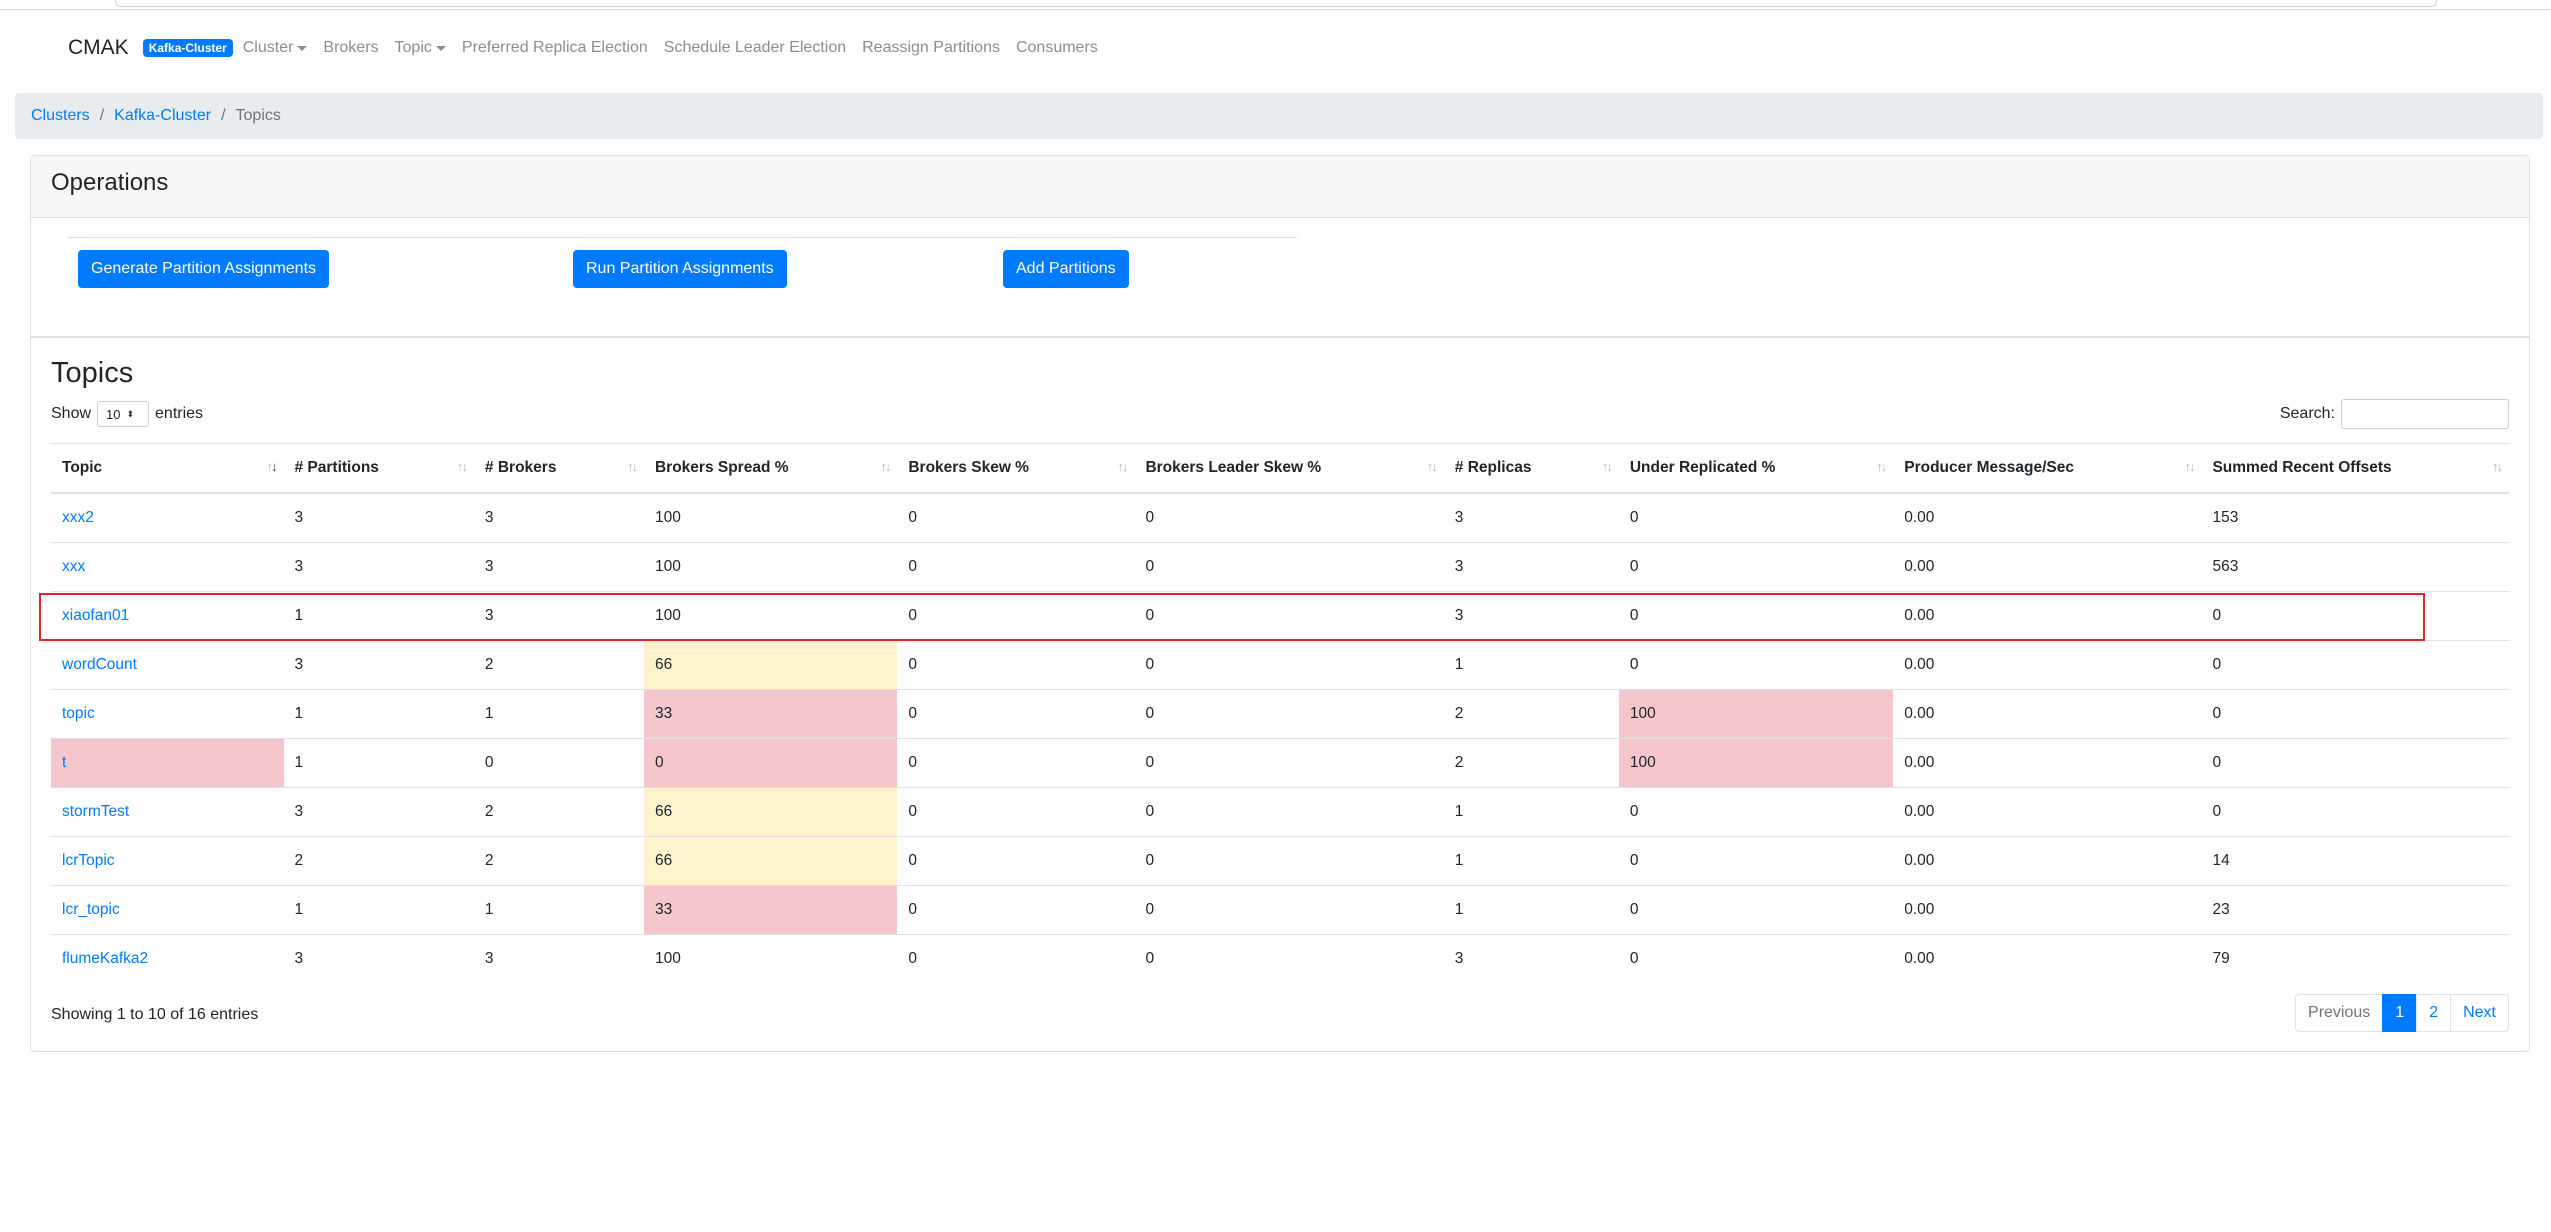 The height and width of the screenshot is (1232, 2551). I want to click on show-label: Show, so click(71, 413).